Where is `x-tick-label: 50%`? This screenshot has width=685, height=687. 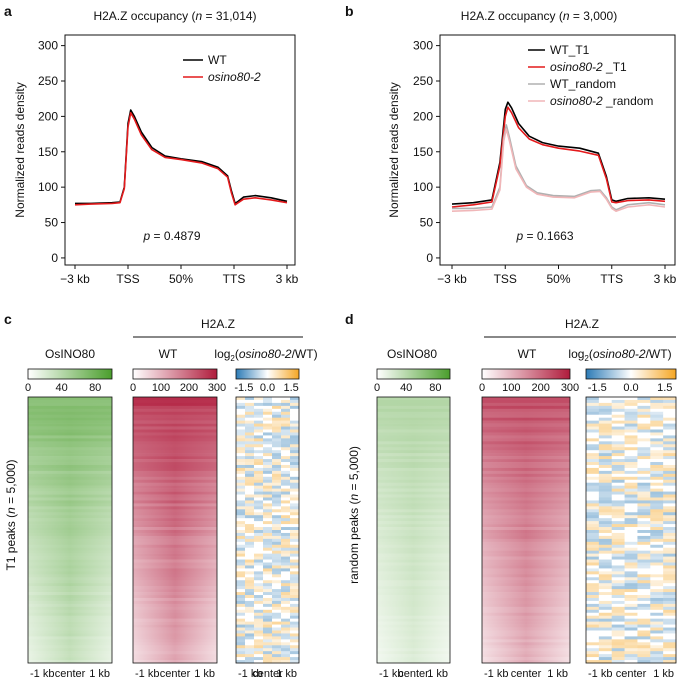
x-tick-label: 50% is located at coordinates (558, 279).